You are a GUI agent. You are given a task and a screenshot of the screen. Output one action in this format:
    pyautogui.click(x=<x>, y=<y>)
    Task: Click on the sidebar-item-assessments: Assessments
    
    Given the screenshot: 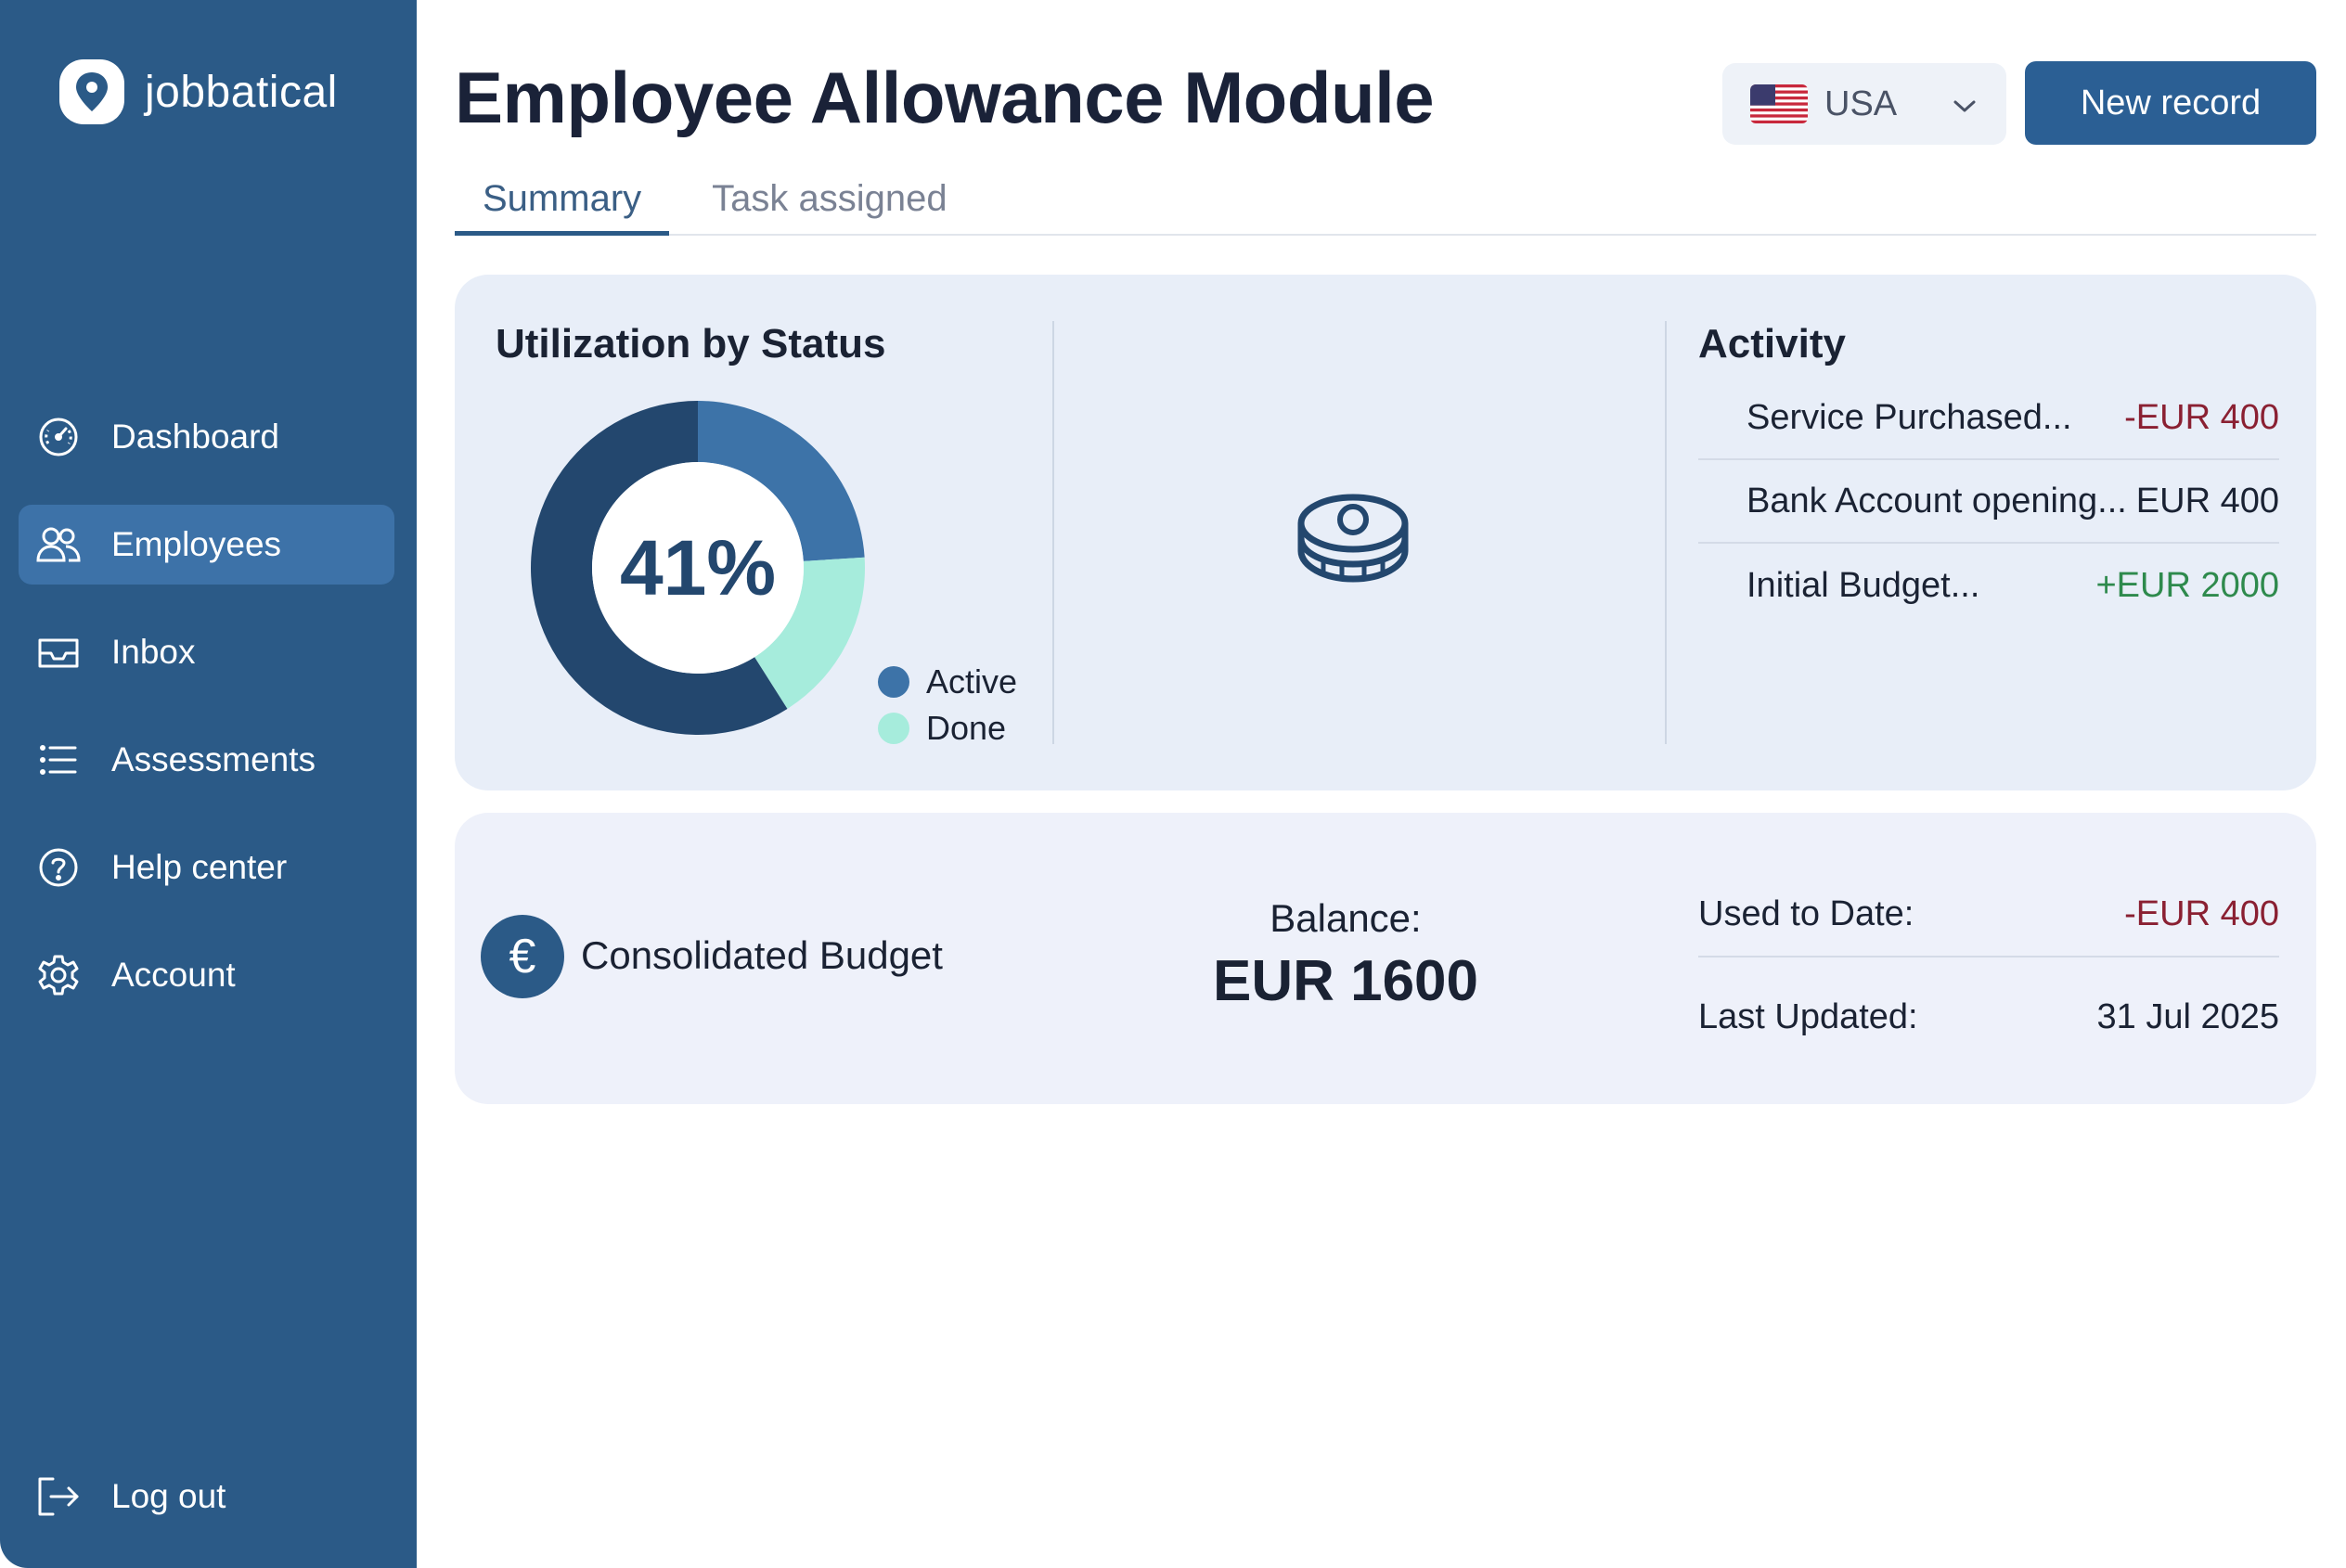 What is the action you would take?
    pyautogui.click(x=206, y=760)
    